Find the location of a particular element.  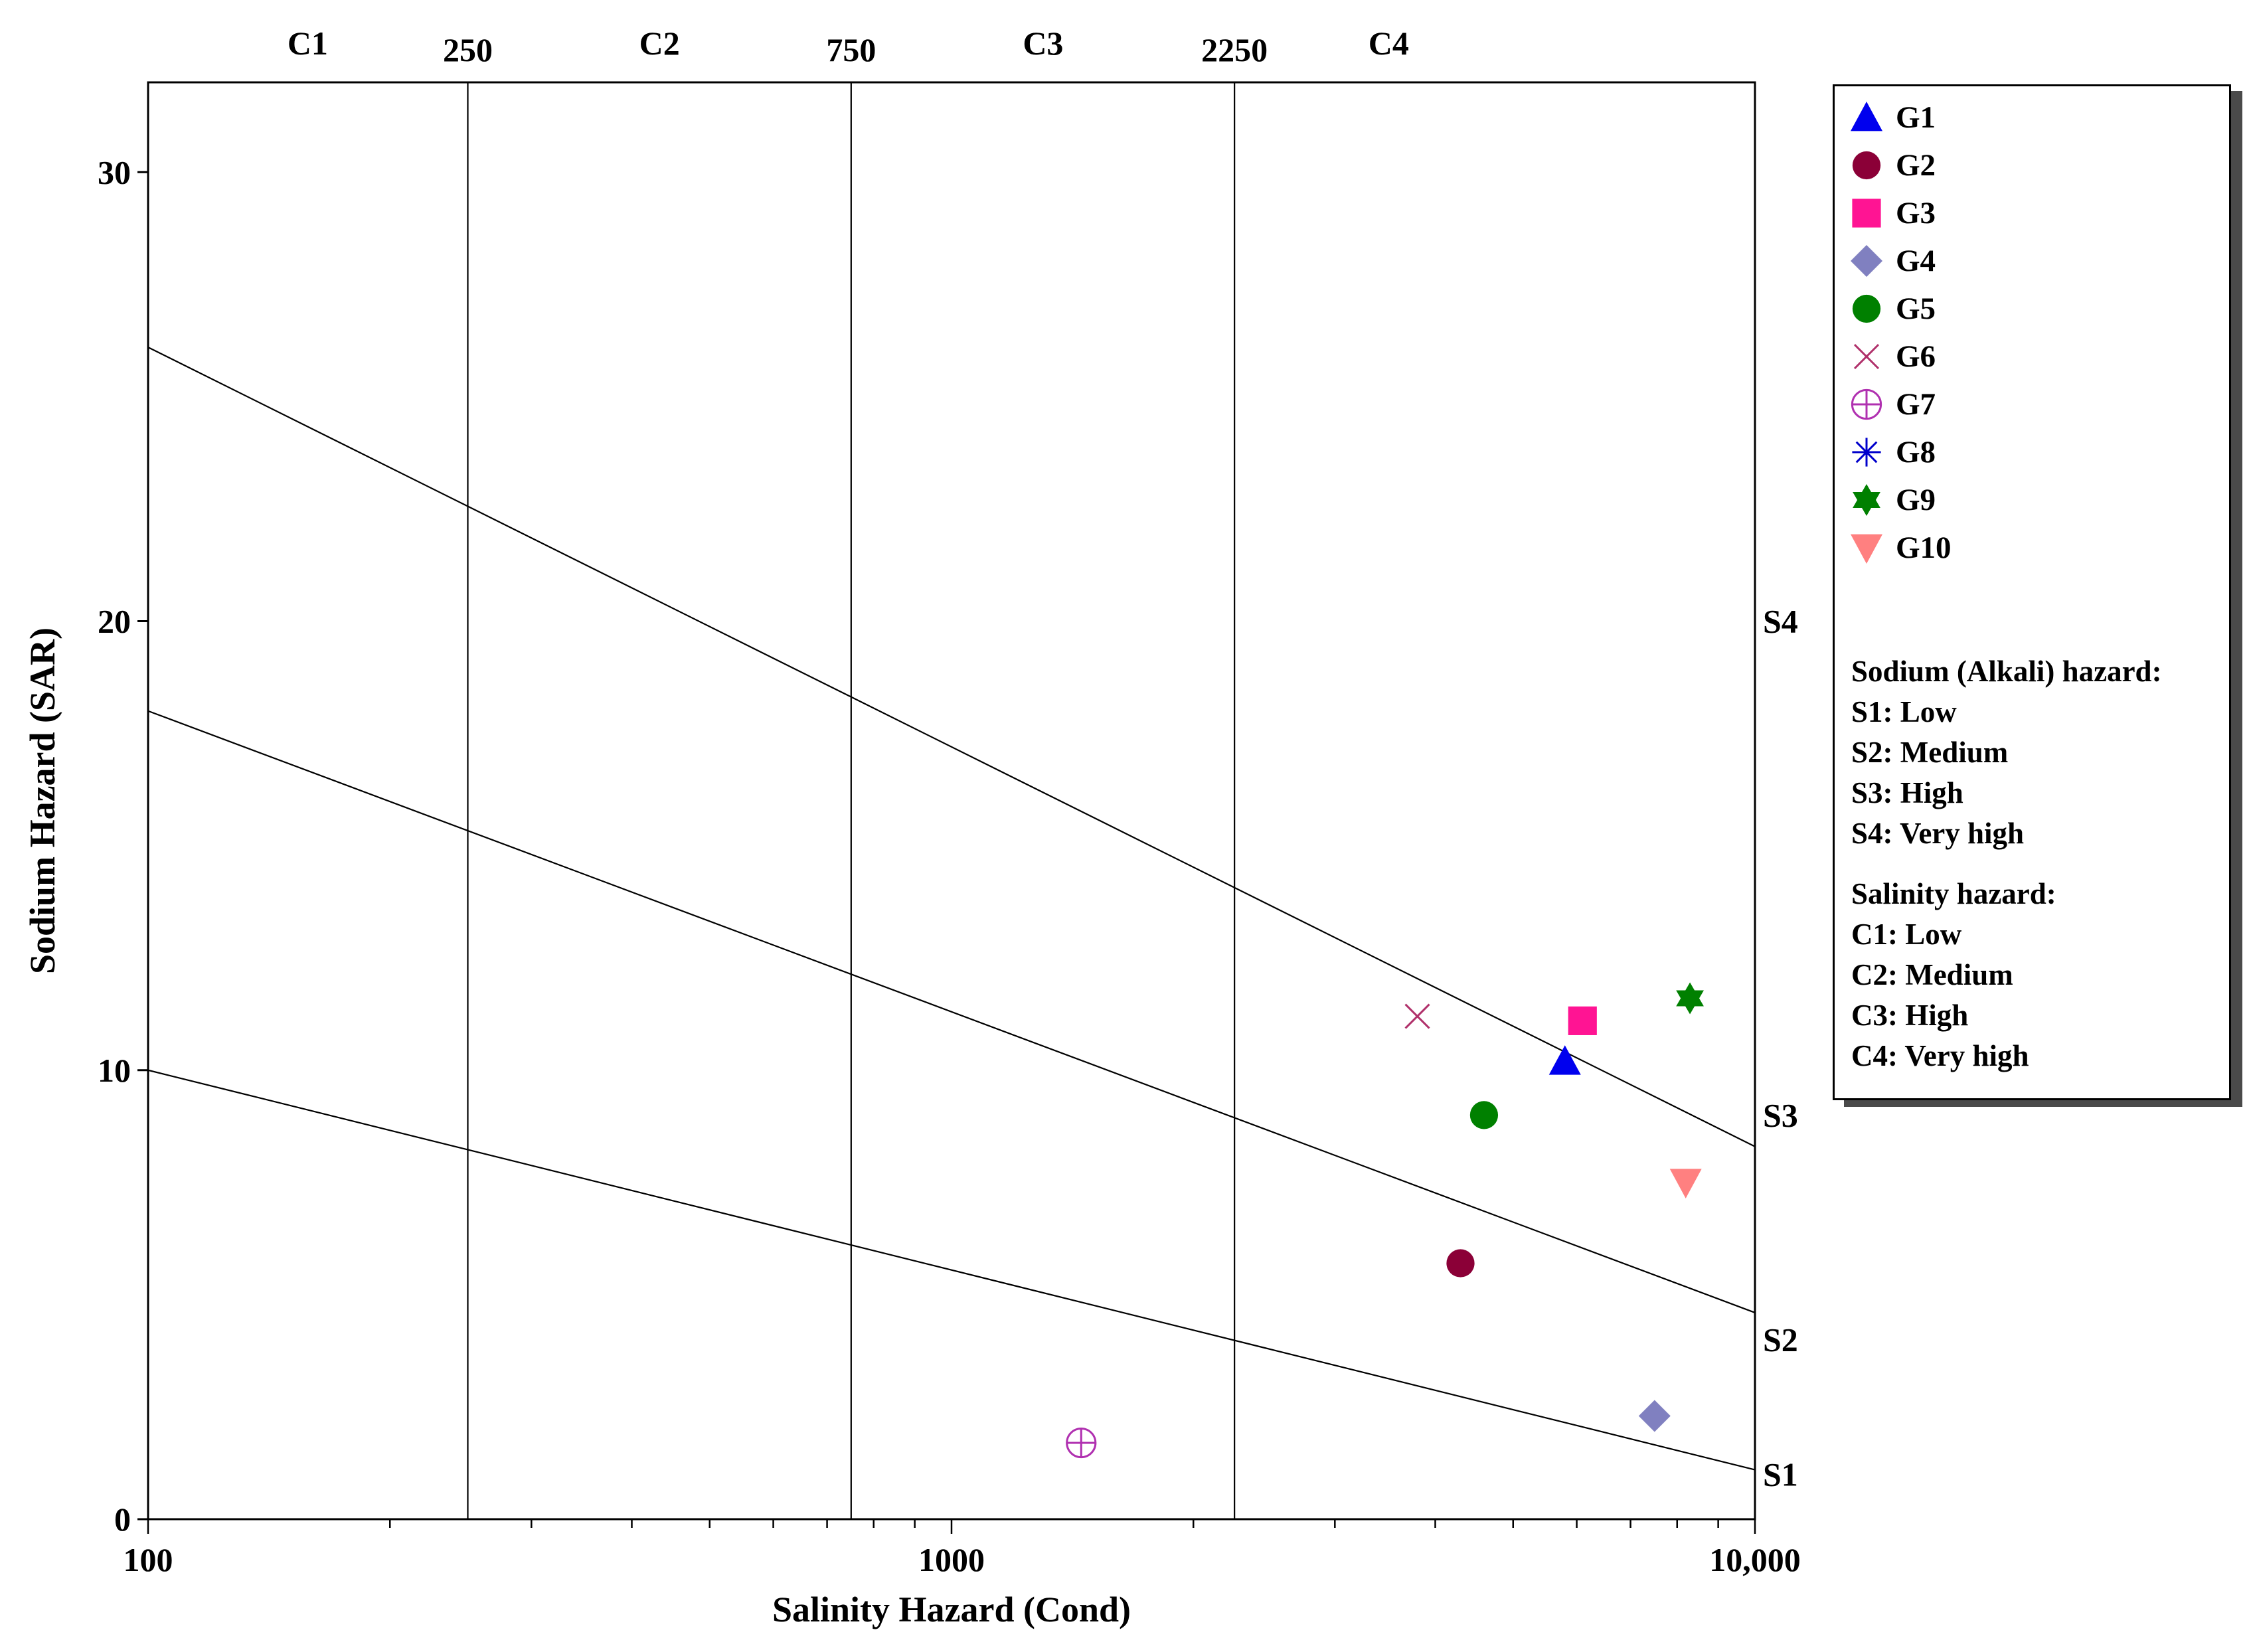

legend-label: G3 is located at coordinates (1916, 213).